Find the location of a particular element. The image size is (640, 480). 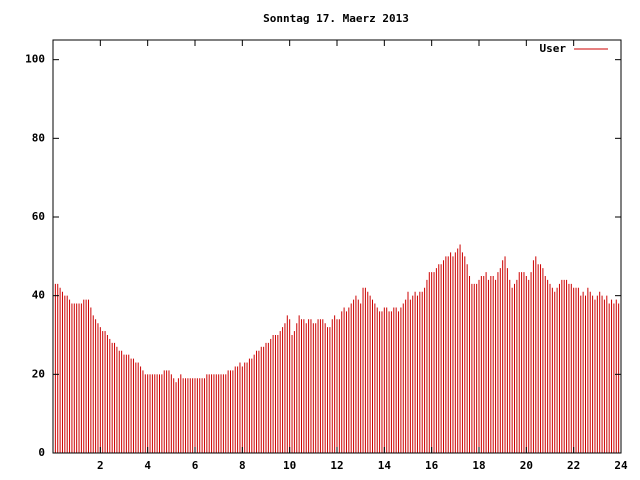

x-tick-label: 14 is located at coordinates (385, 465).